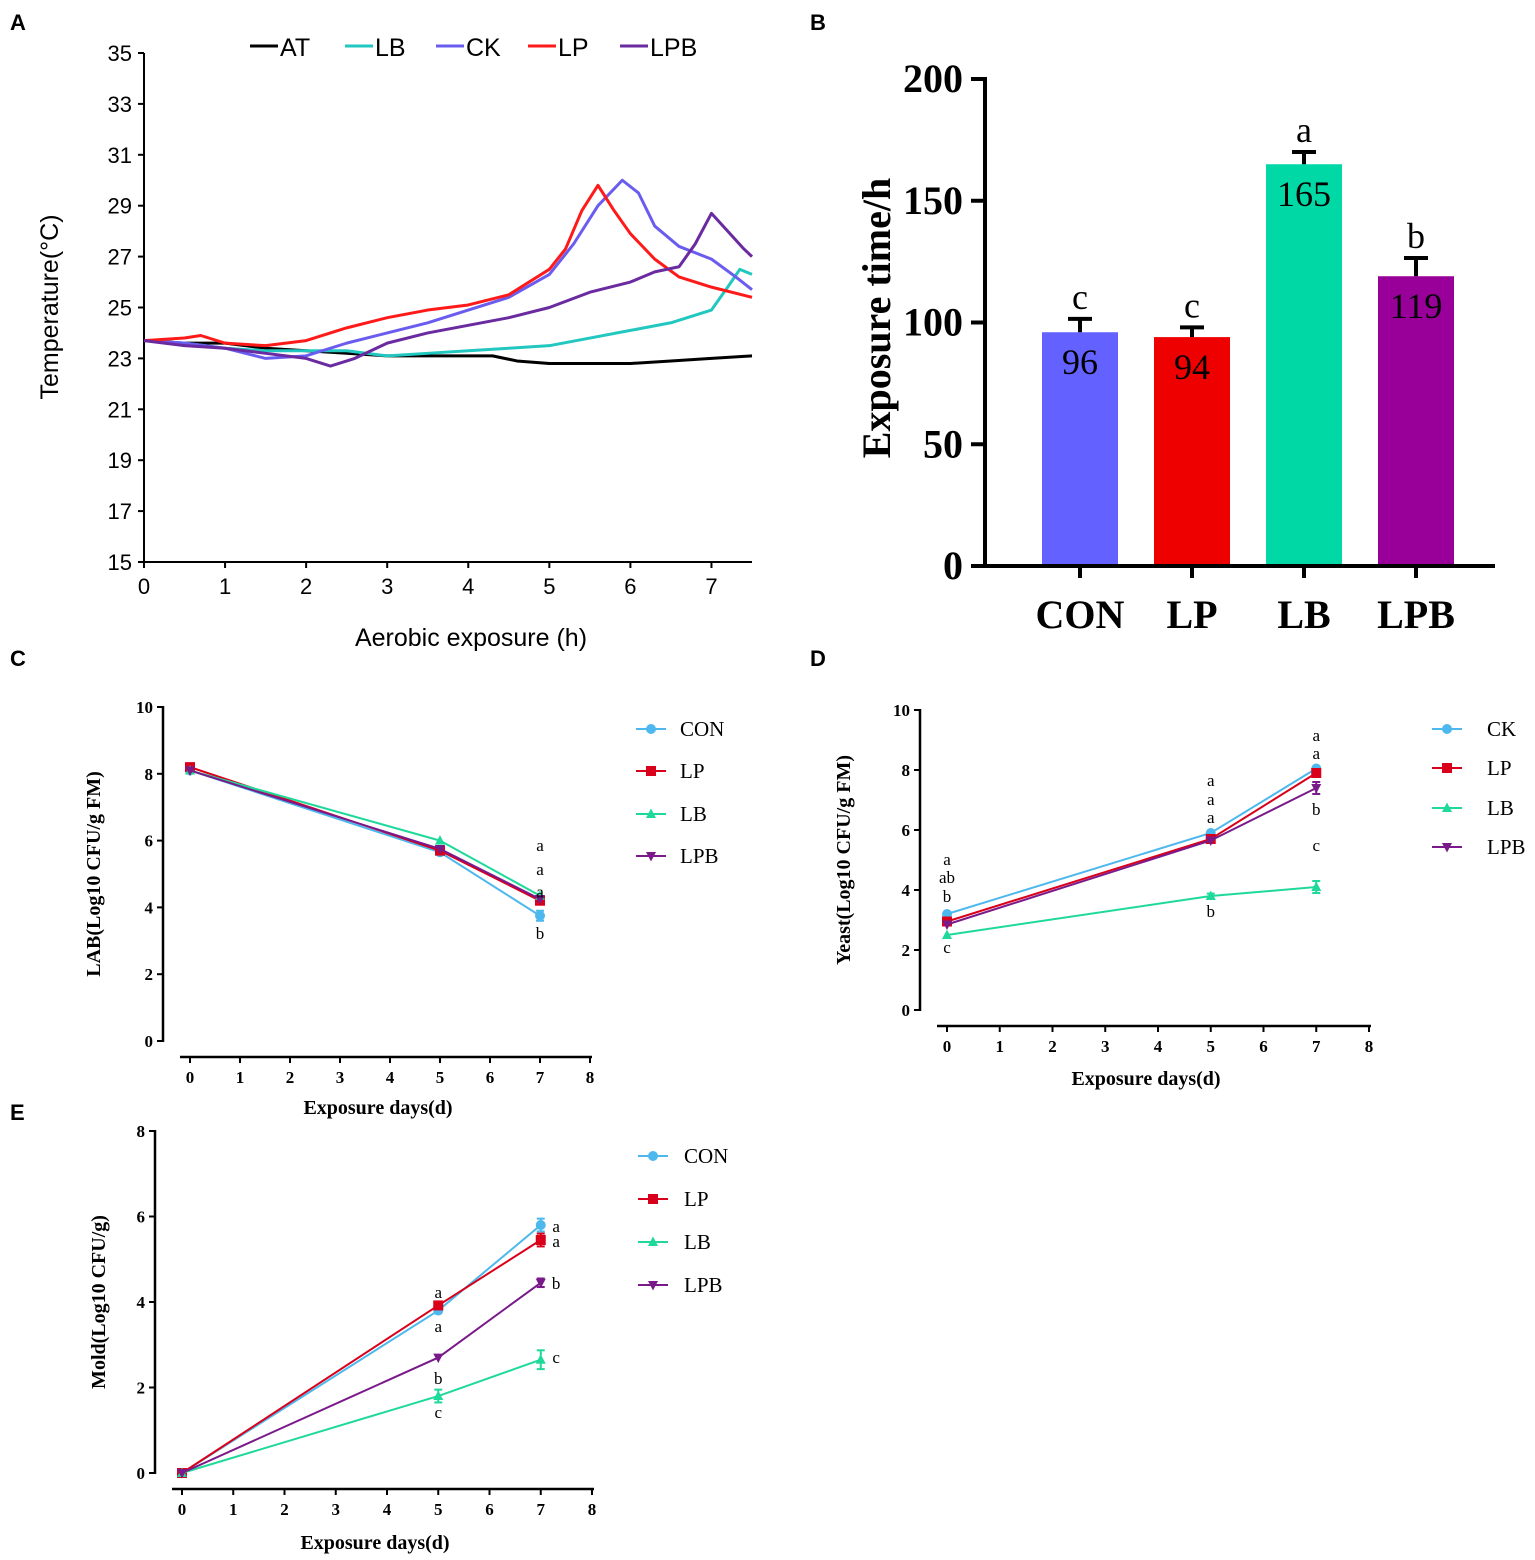 The height and width of the screenshot is (1560, 1535). Describe the element at coordinates (818, 22) in the screenshot. I see `panel-label-b: B` at that location.